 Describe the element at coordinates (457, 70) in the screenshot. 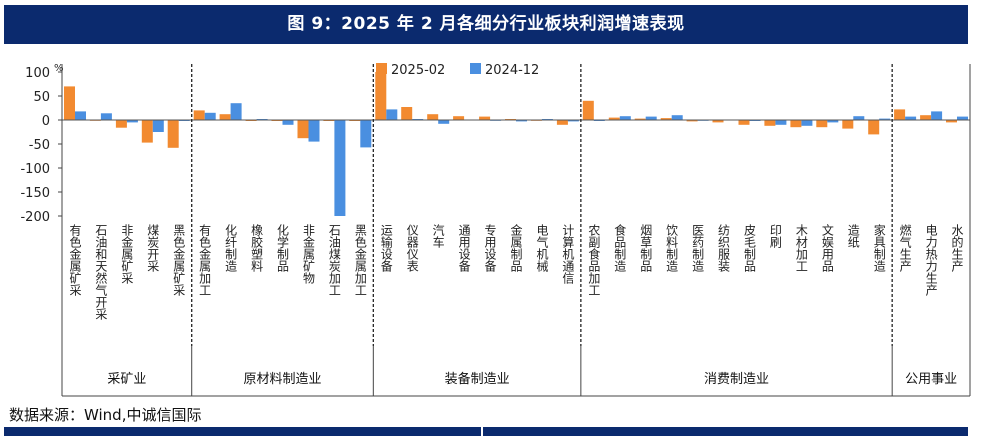

I see `legend: 2025-02 2024-12` at that location.